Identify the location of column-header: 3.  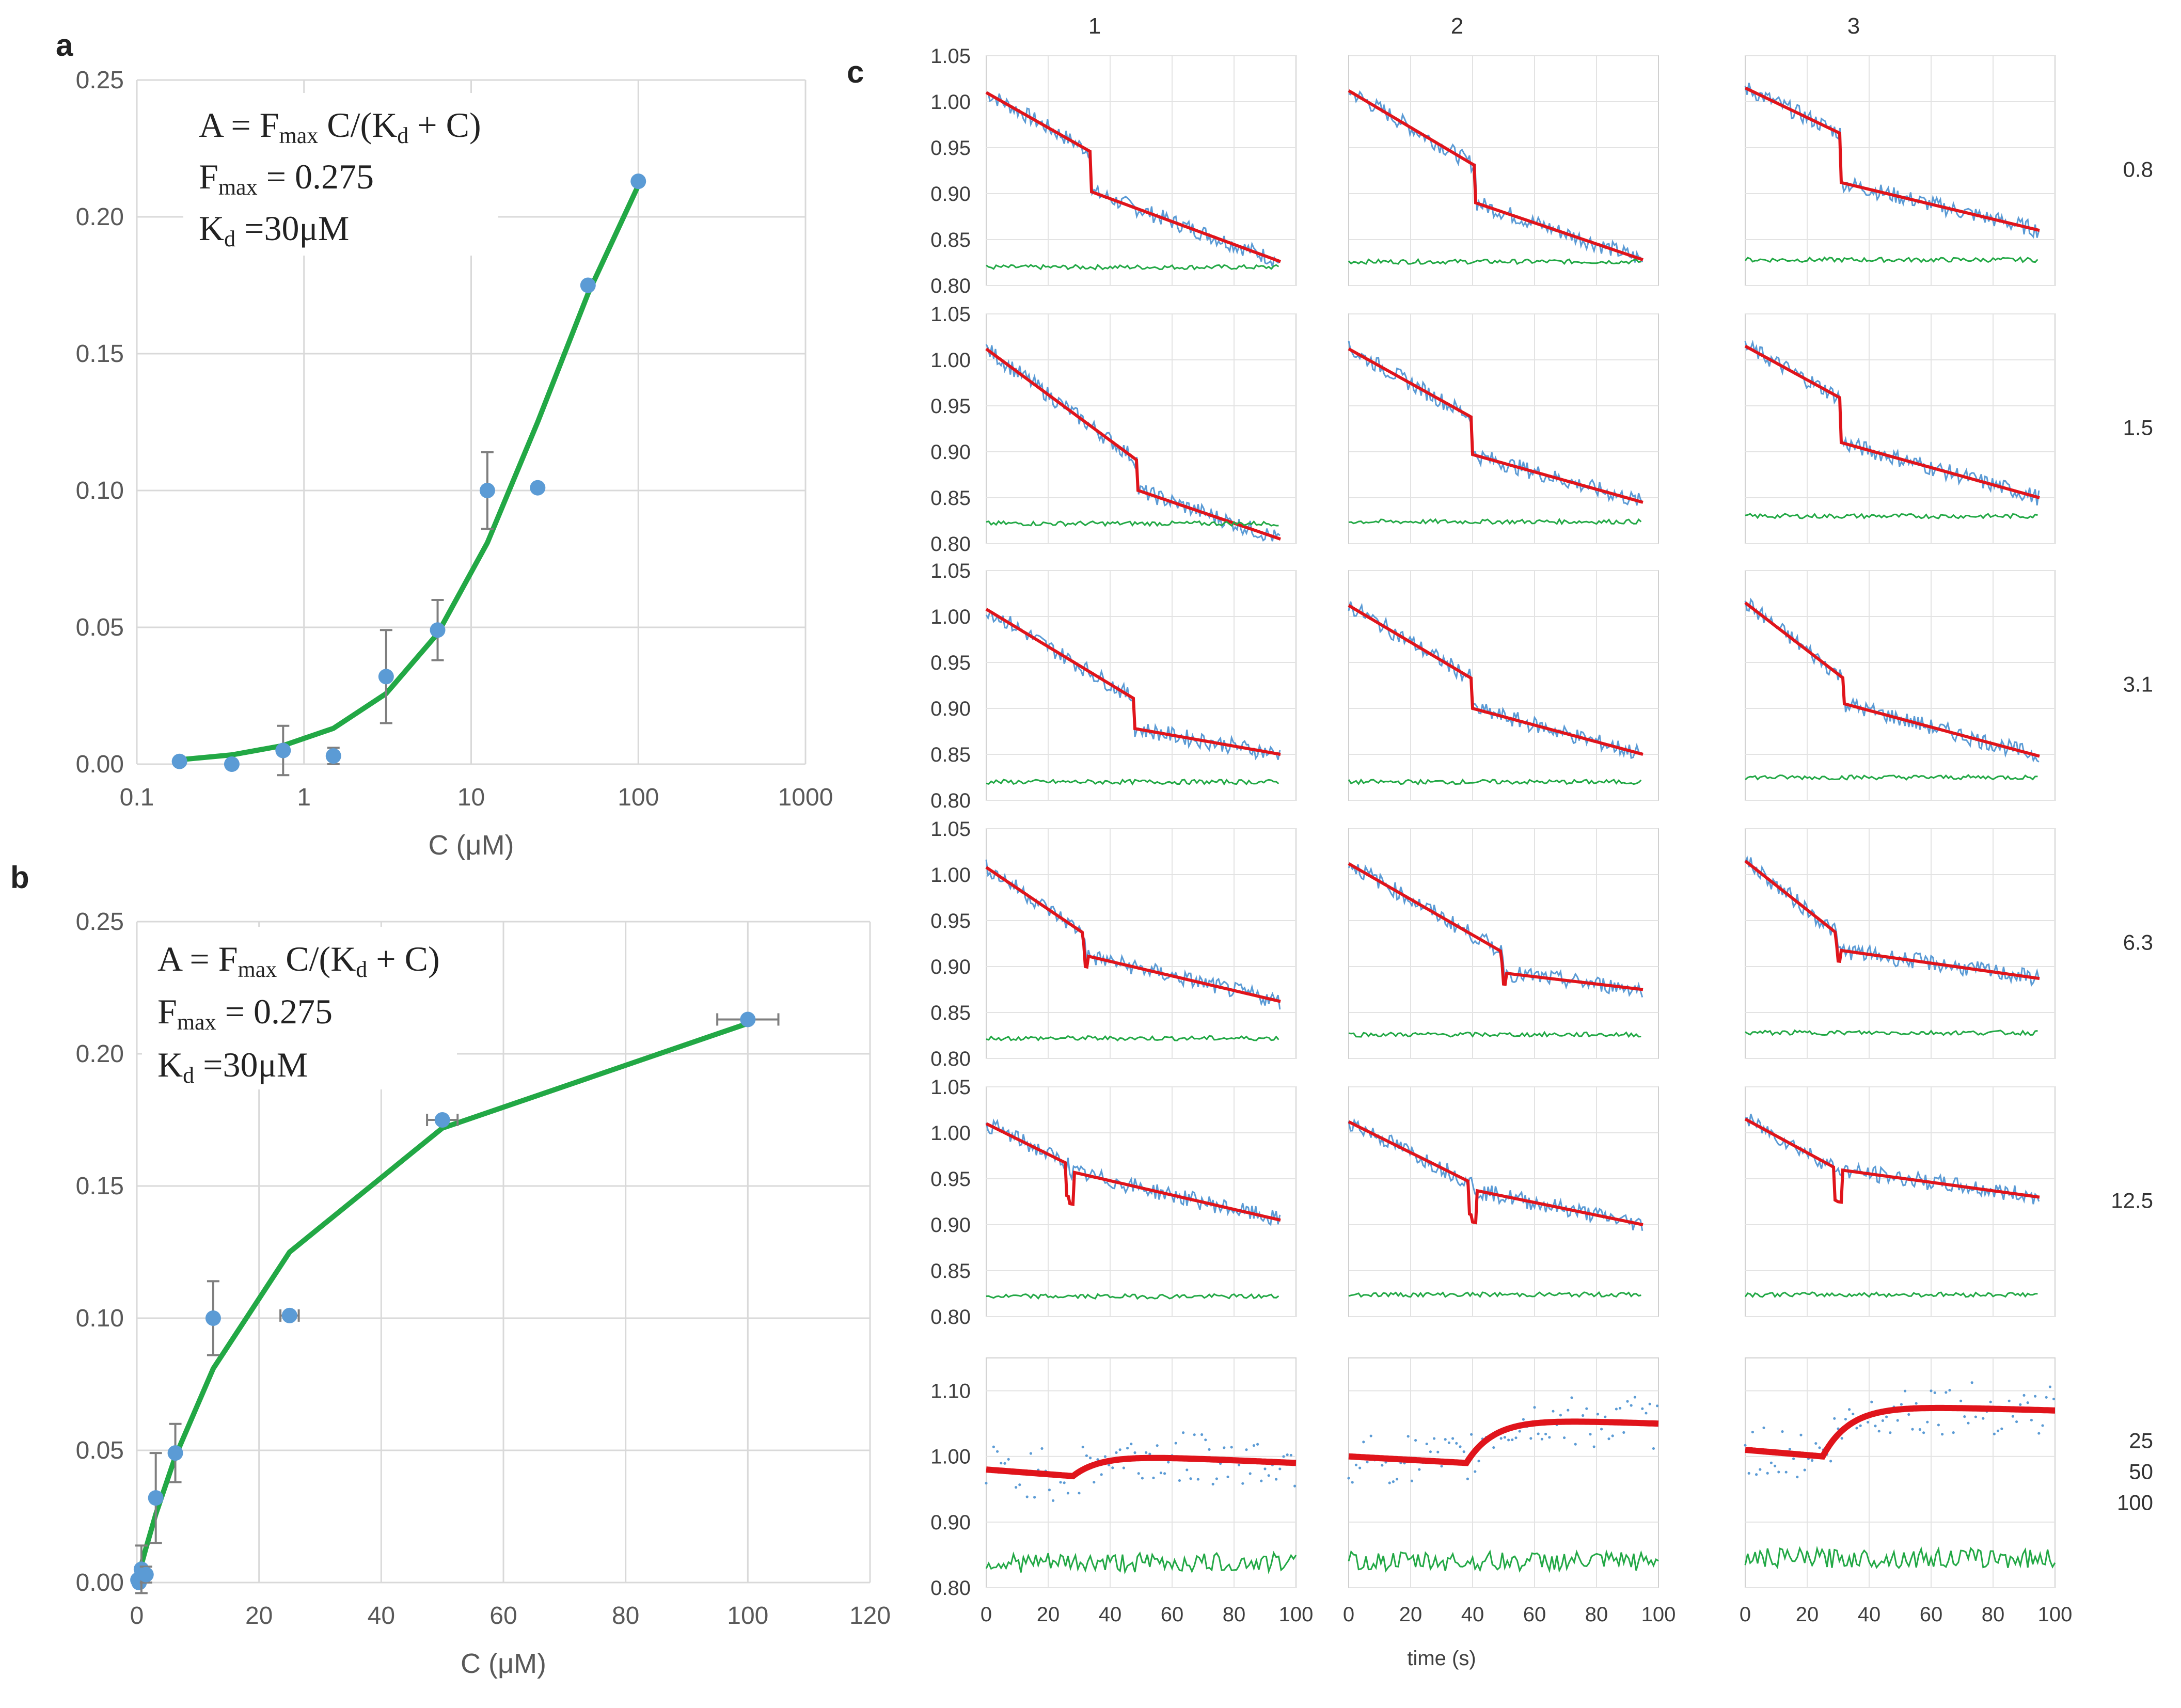
(1854, 26).